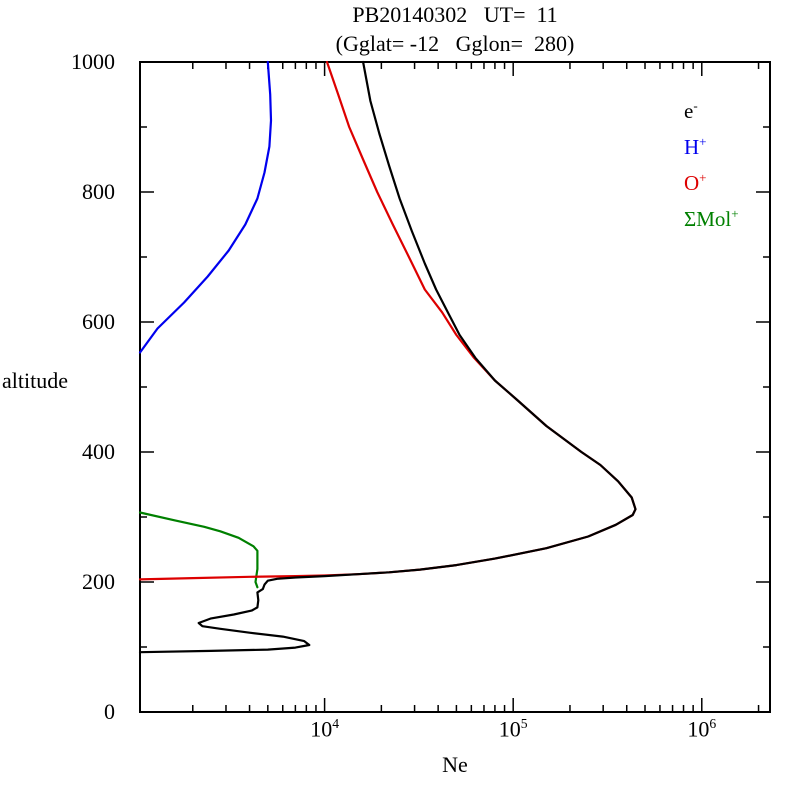 The image size is (792, 795). I want to click on chart-title: PB20140302 UT= 11, so click(455, 14).